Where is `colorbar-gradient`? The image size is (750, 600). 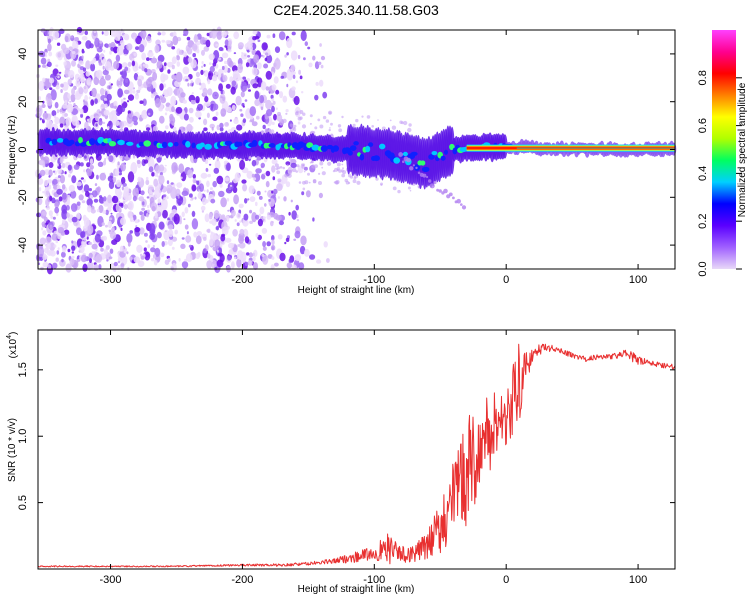 colorbar-gradient is located at coordinates (724, 149).